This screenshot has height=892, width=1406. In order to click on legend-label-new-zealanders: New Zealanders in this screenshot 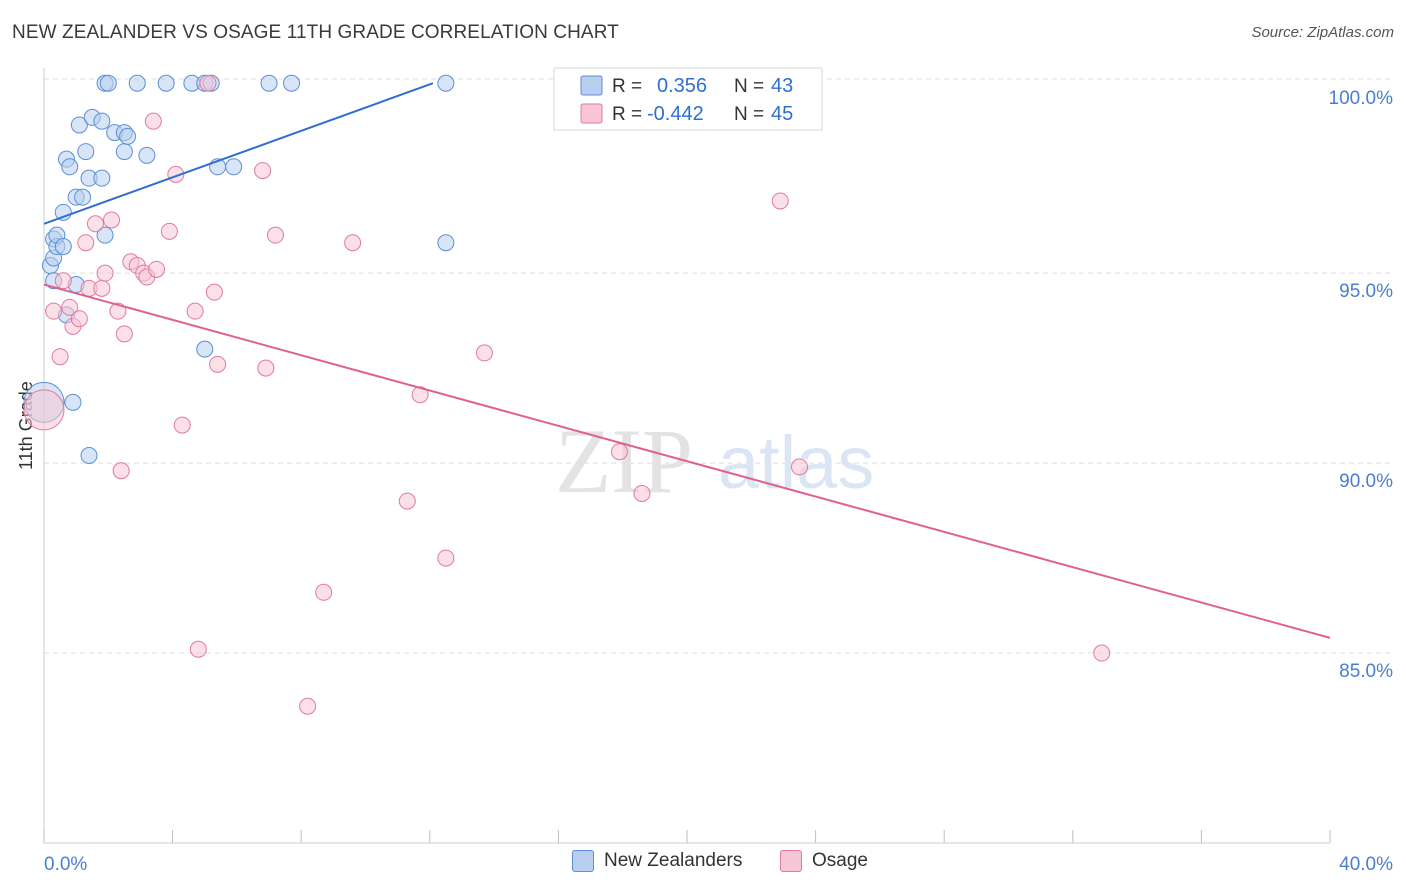, I will do `click(673, 860)`.